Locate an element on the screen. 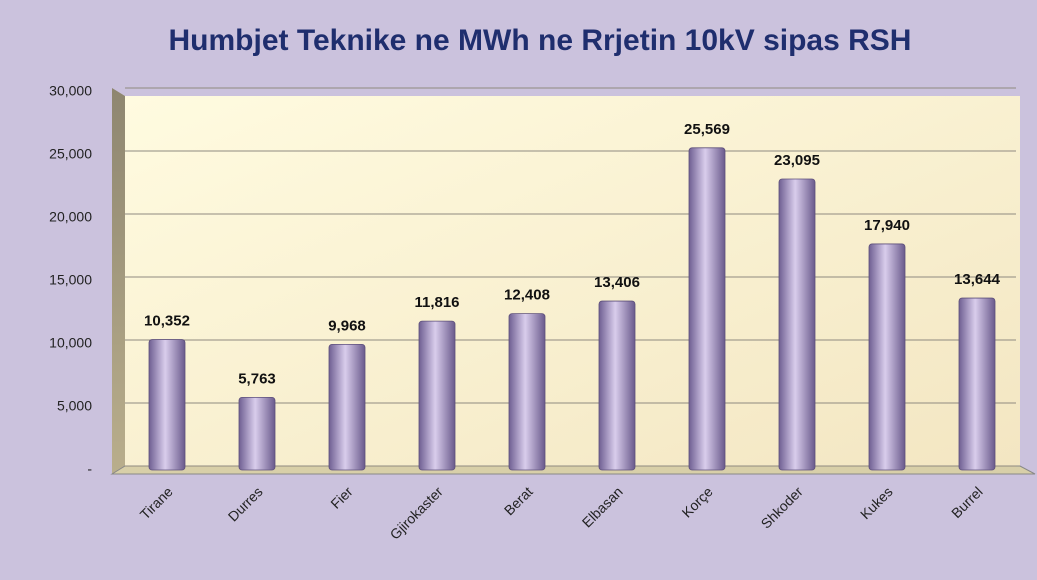  value-label: 11,816 is located at coordinates (436, 302).